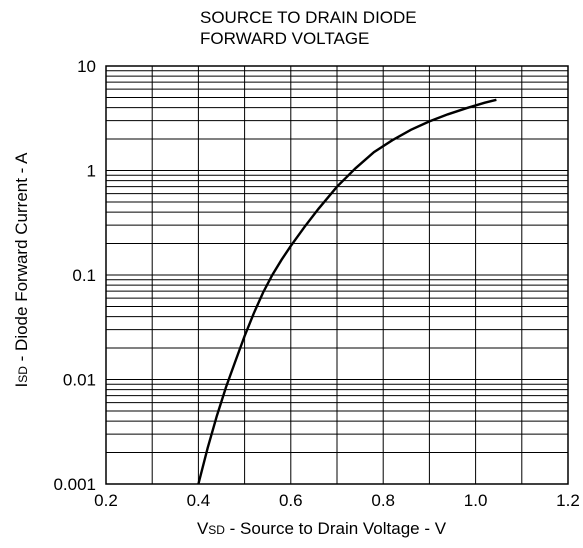  Describe the element at coordinates (568, 500) in the screenshot. I see `x-tick-label: 1.2` at that location.